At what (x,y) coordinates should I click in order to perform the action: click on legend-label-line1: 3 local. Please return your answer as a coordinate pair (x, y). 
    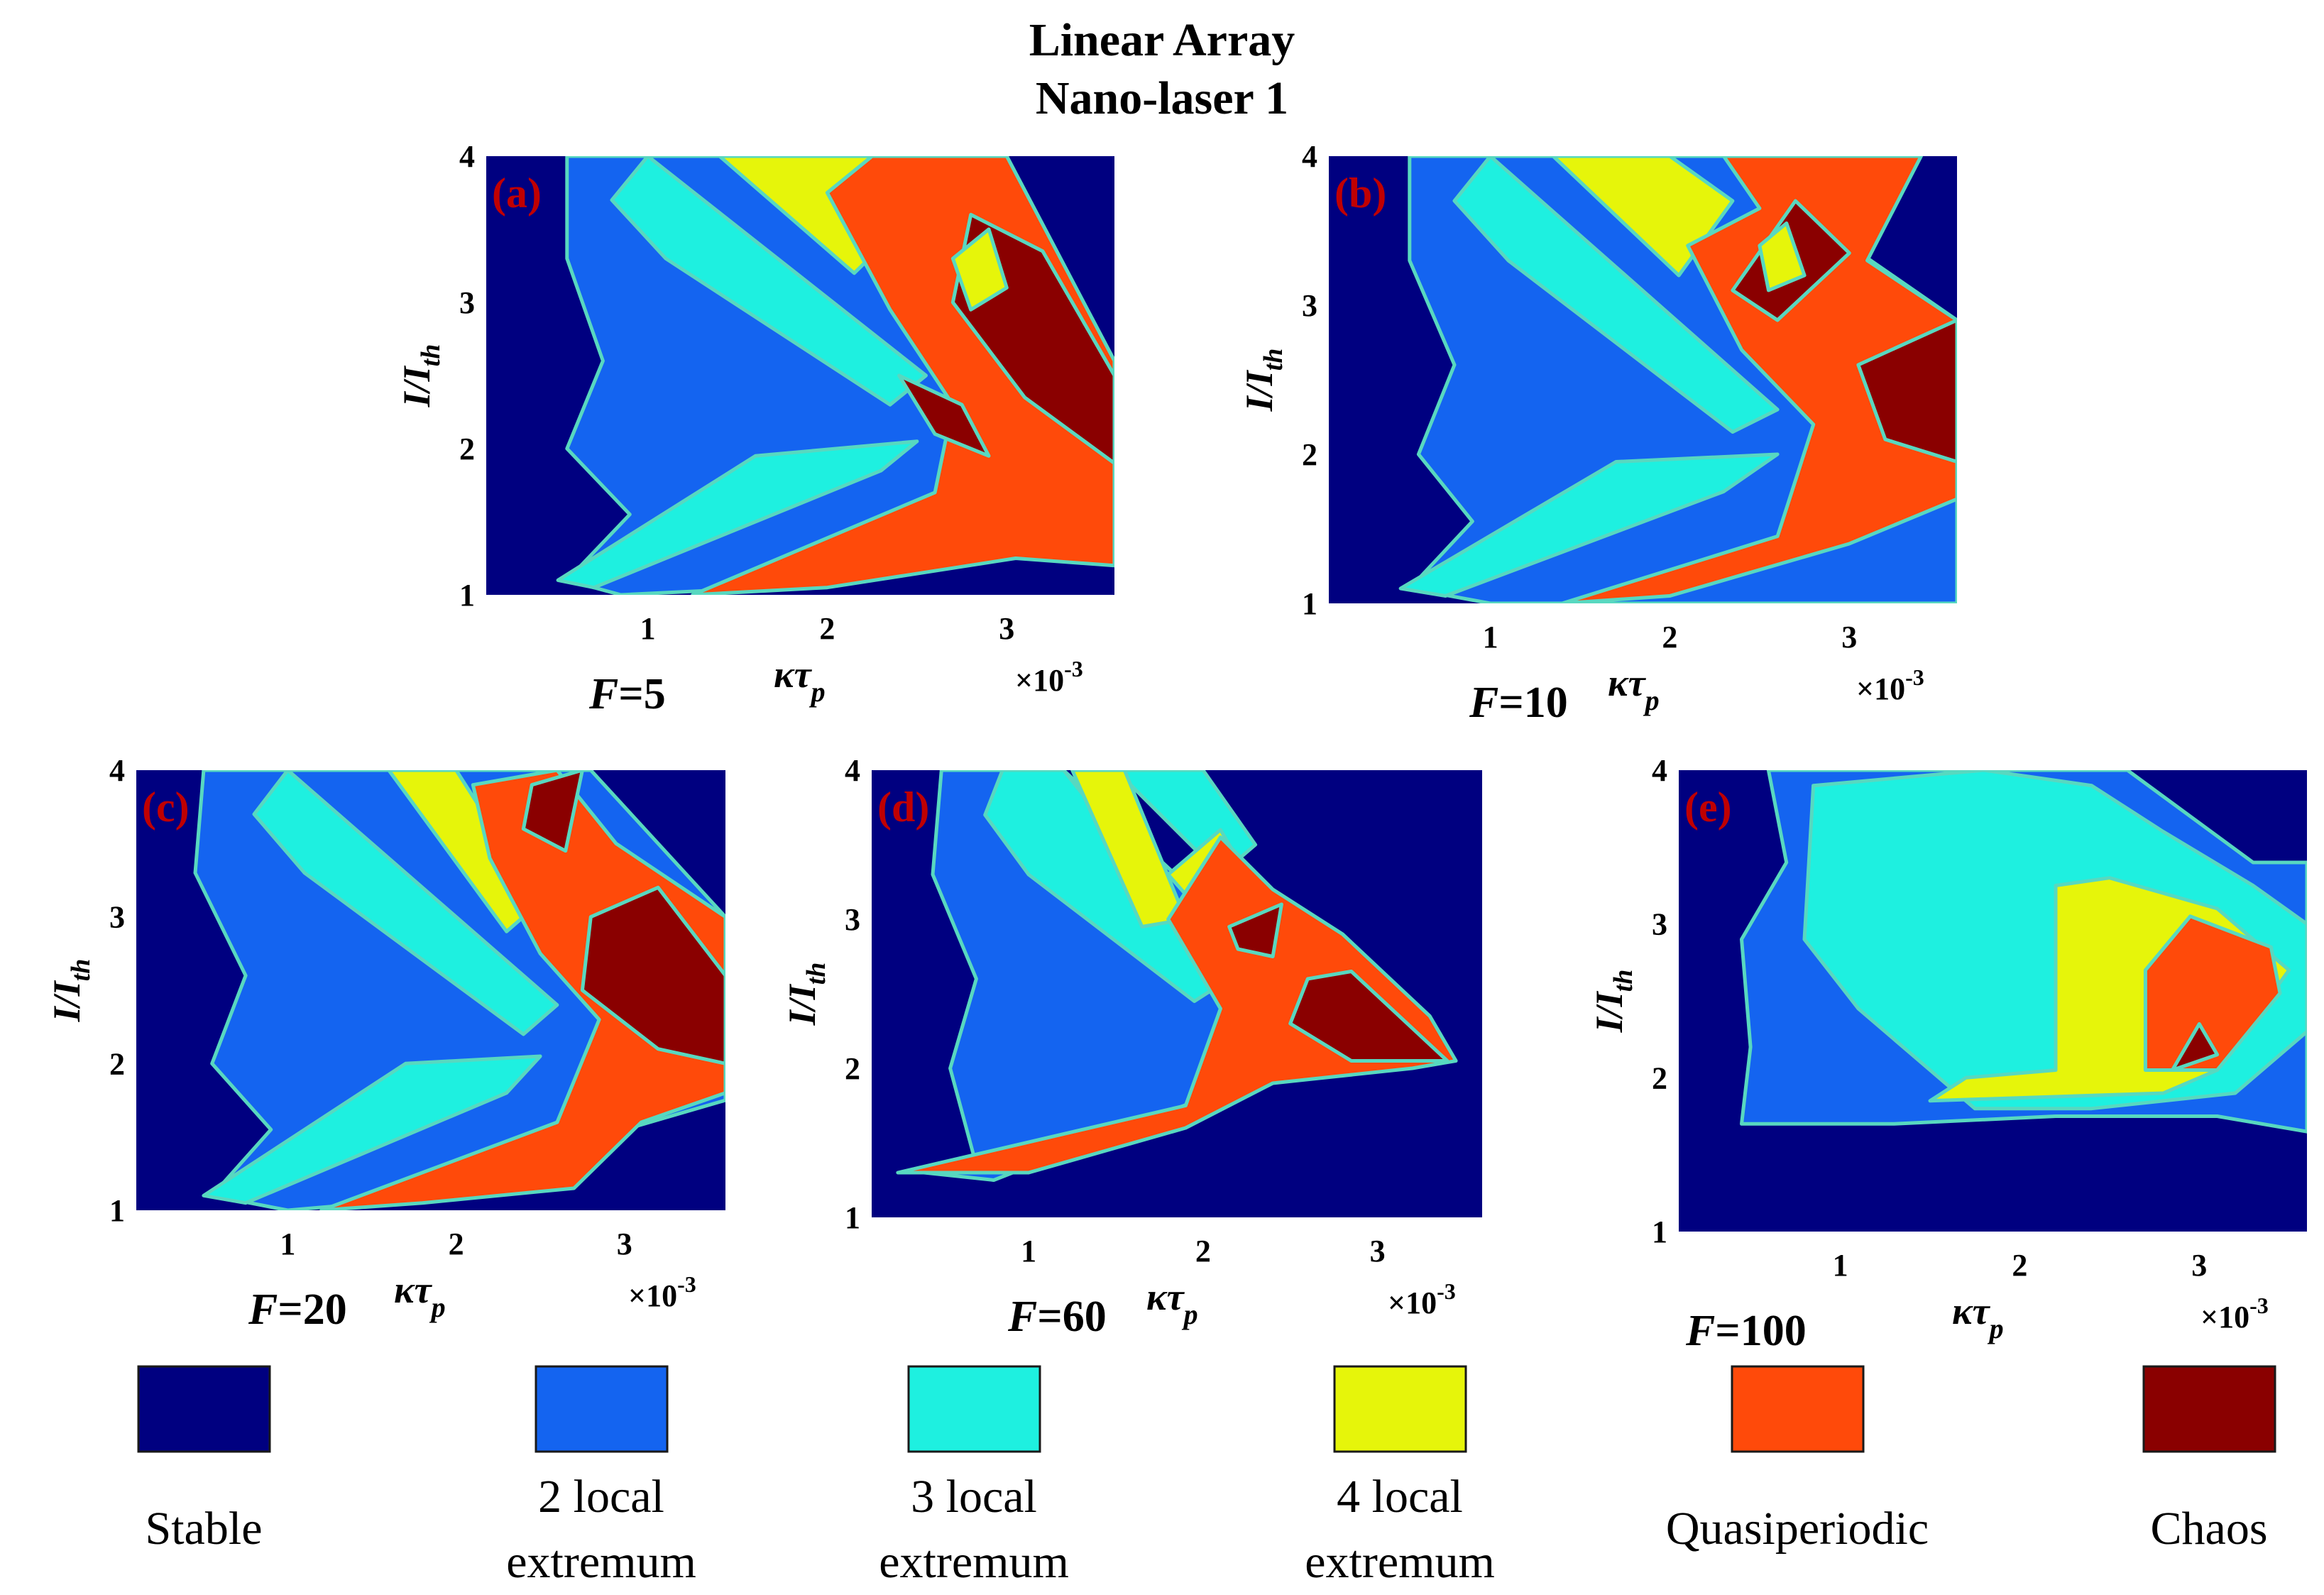
    Looking at the image, I should click on (974, 1497).